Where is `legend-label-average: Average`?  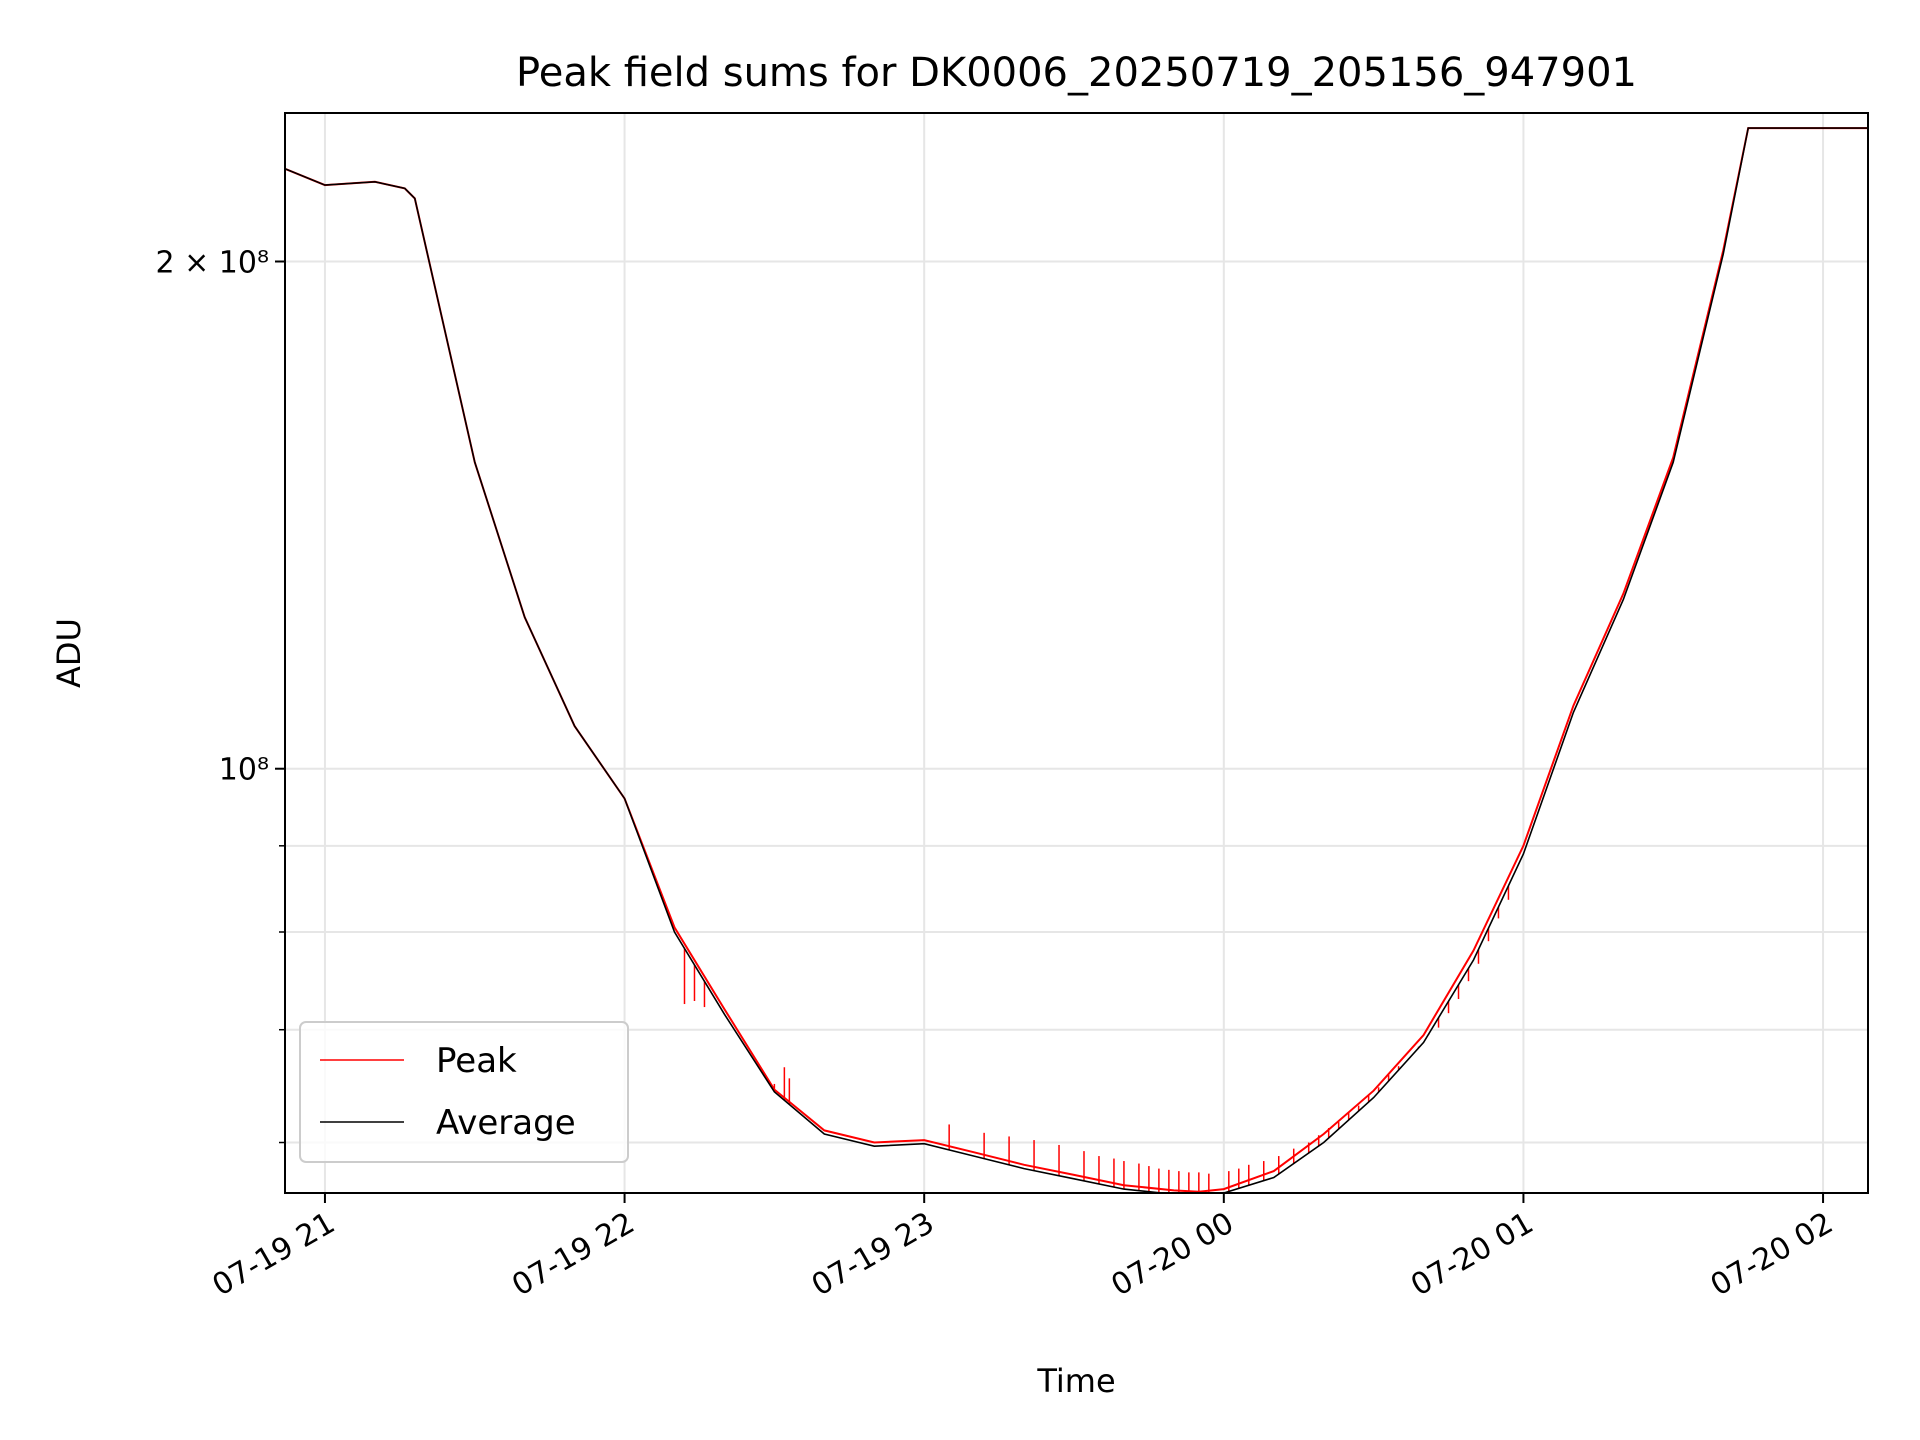
legend-label-average: Average is located at coordinates (506, 1123).